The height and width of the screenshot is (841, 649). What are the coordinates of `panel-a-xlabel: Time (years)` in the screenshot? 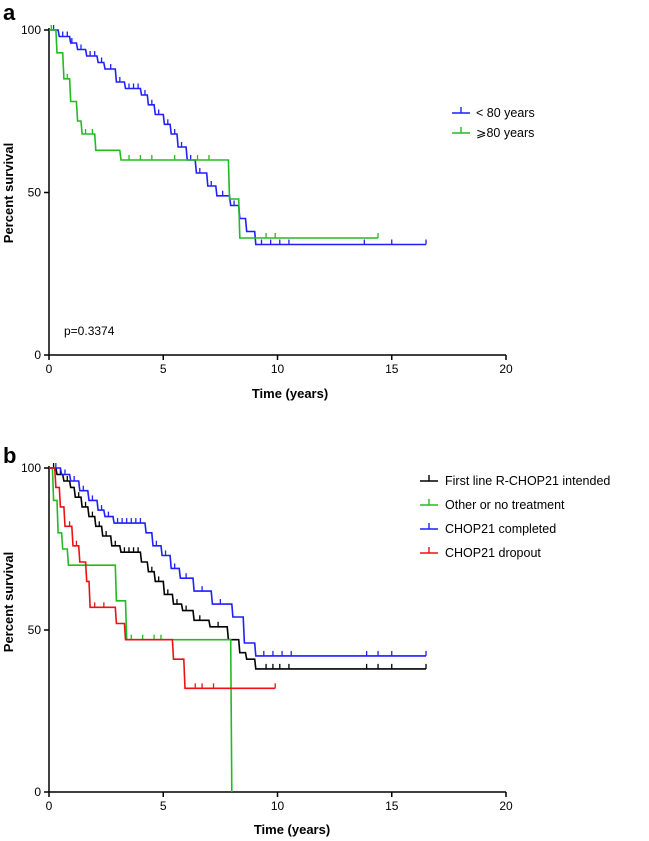 It's located at (290, 393).